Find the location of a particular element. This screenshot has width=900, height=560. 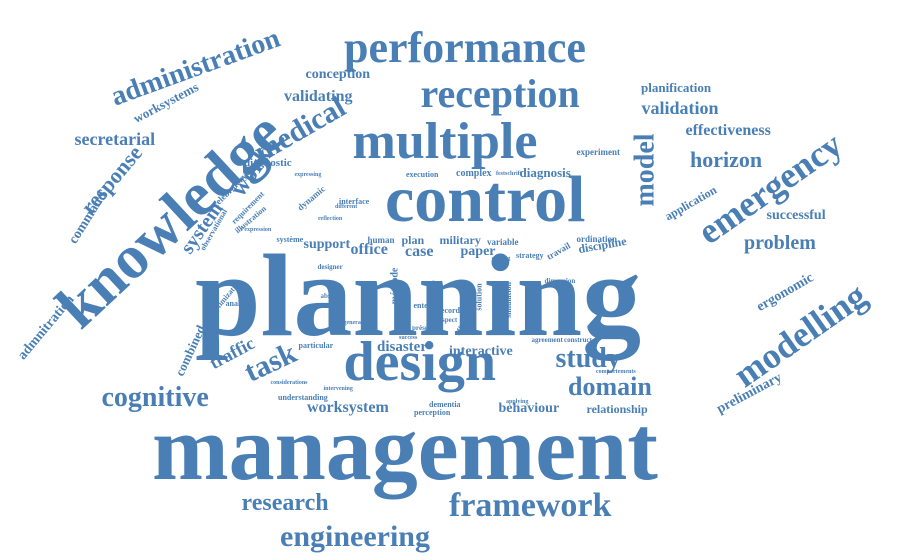

word-understanding: understanding is located at coordinates (303, 397).